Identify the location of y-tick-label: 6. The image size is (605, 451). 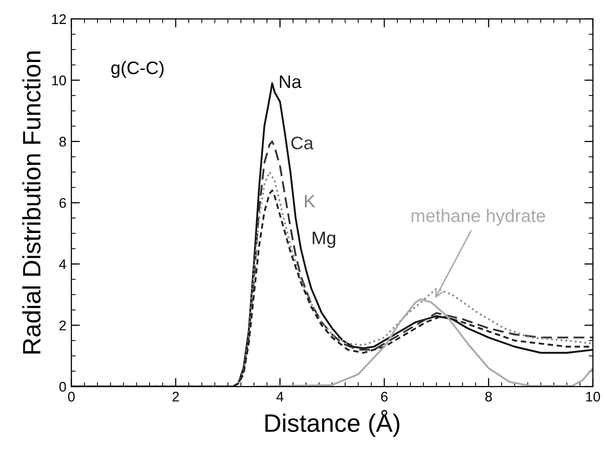
(63, 203).